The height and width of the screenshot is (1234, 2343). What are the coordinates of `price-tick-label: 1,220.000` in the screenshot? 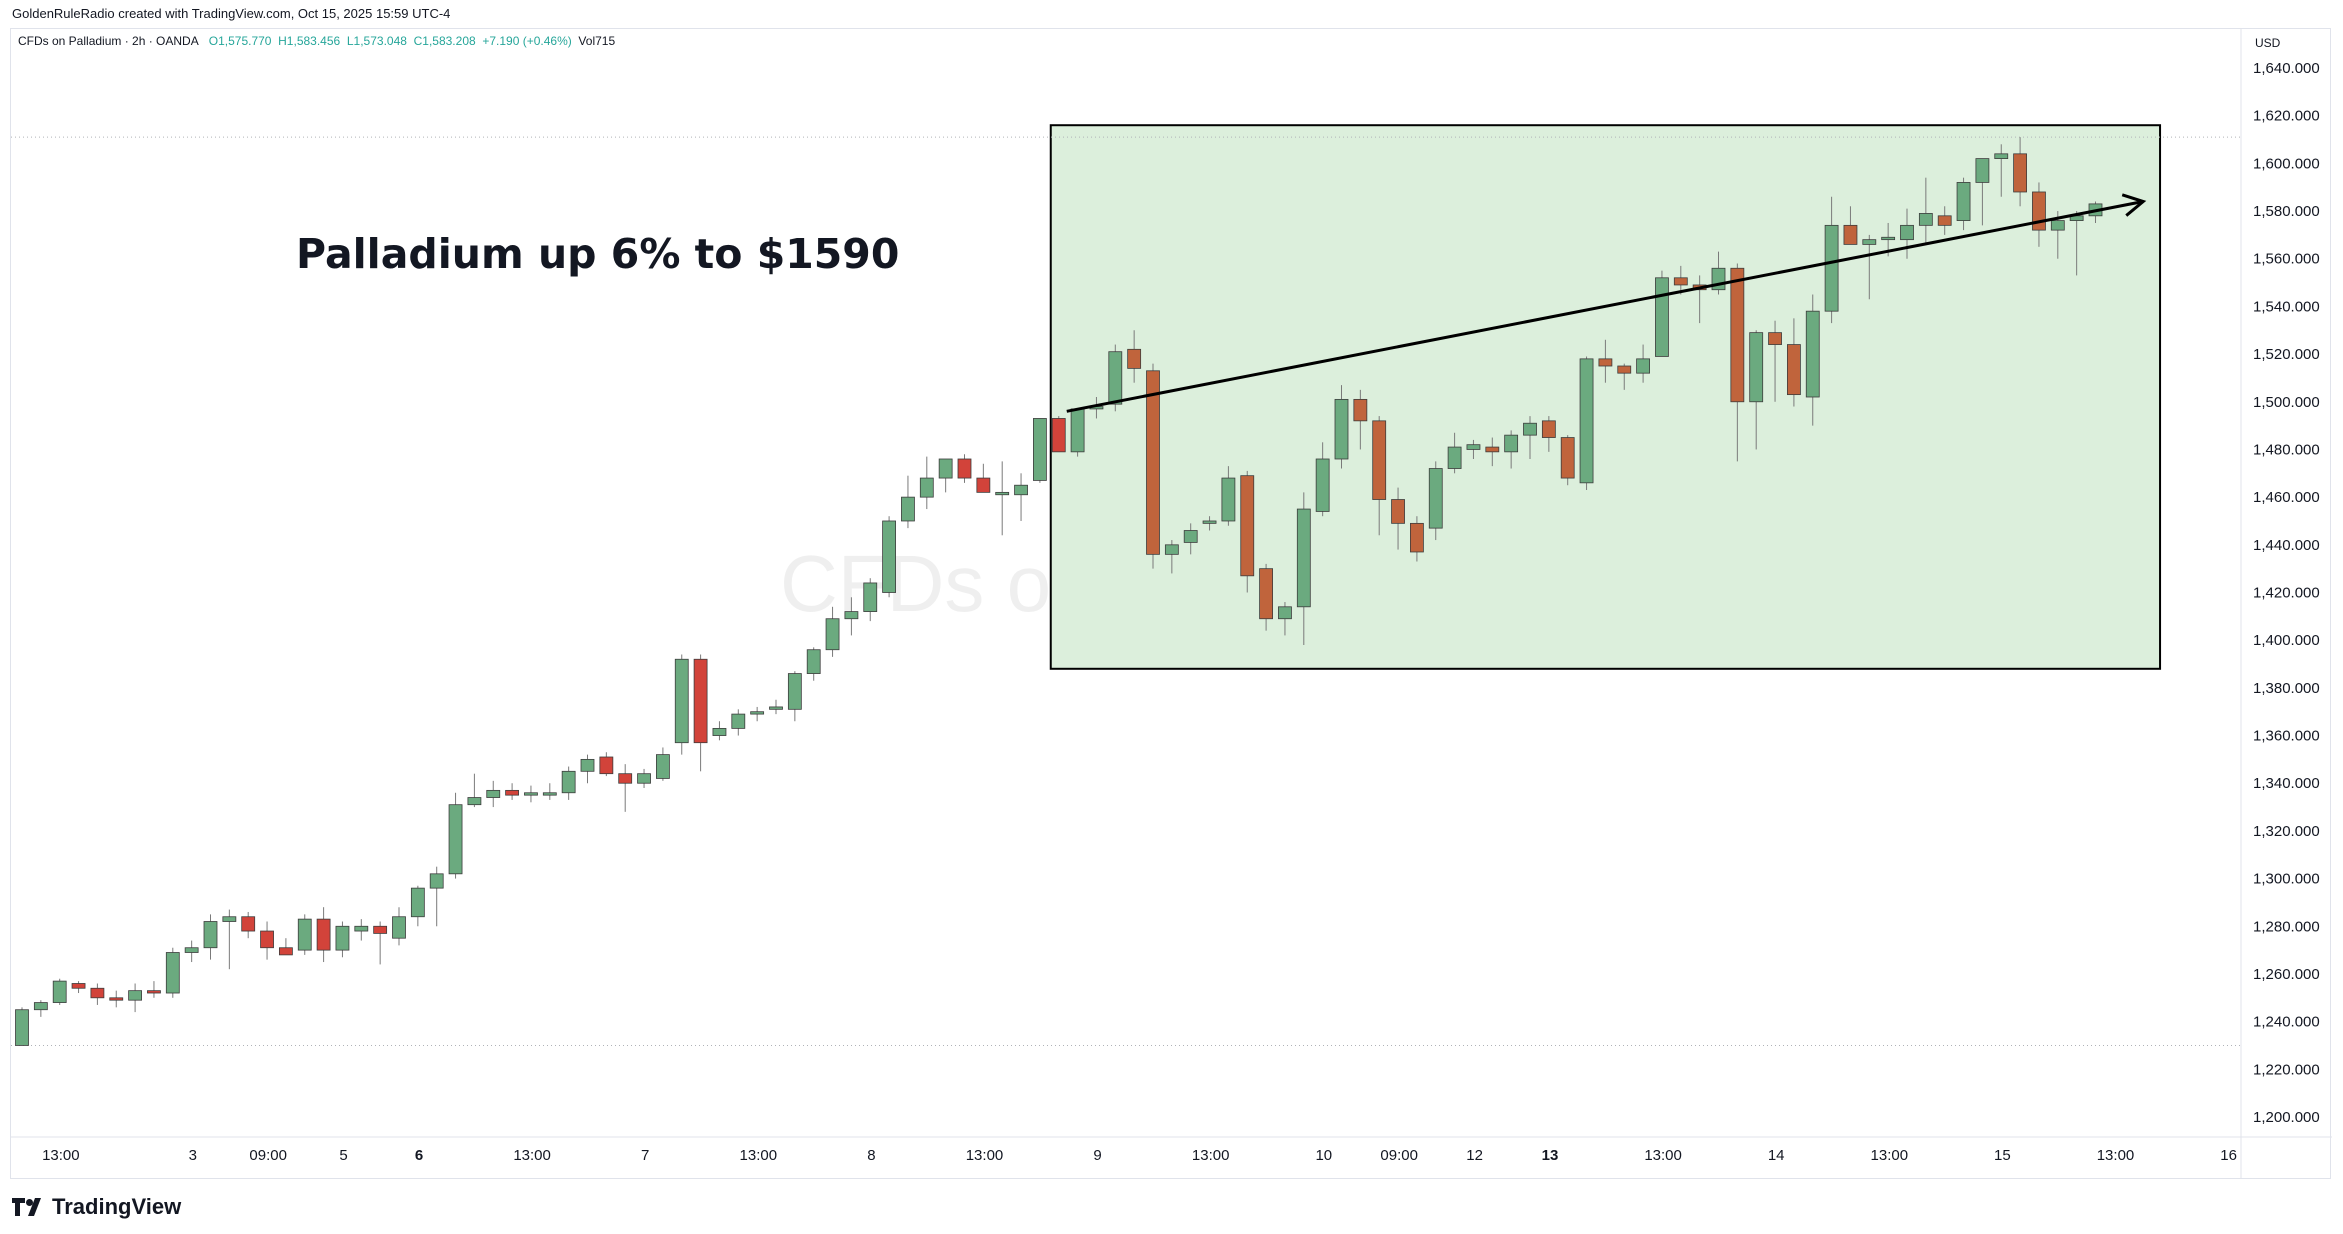 It's located at (2286, 1069).